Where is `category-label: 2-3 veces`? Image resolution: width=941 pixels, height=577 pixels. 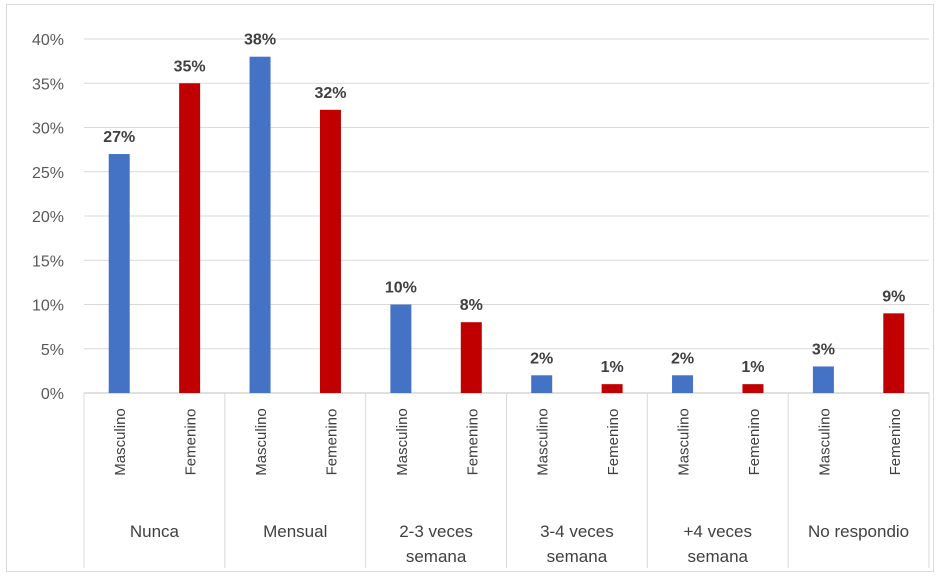
category-label: 2-3 veces is located at coordinates (436, 531).